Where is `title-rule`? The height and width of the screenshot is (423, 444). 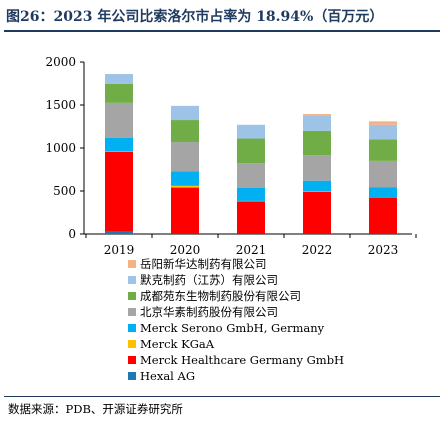
title-rule is located at coordinates (222, 31).